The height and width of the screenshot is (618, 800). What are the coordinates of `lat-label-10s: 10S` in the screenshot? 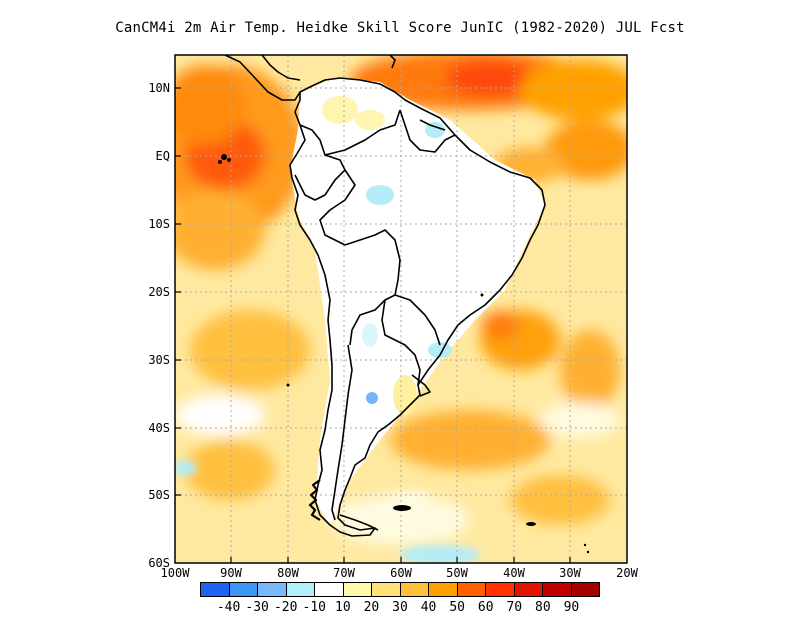 It's located at (159, 224).